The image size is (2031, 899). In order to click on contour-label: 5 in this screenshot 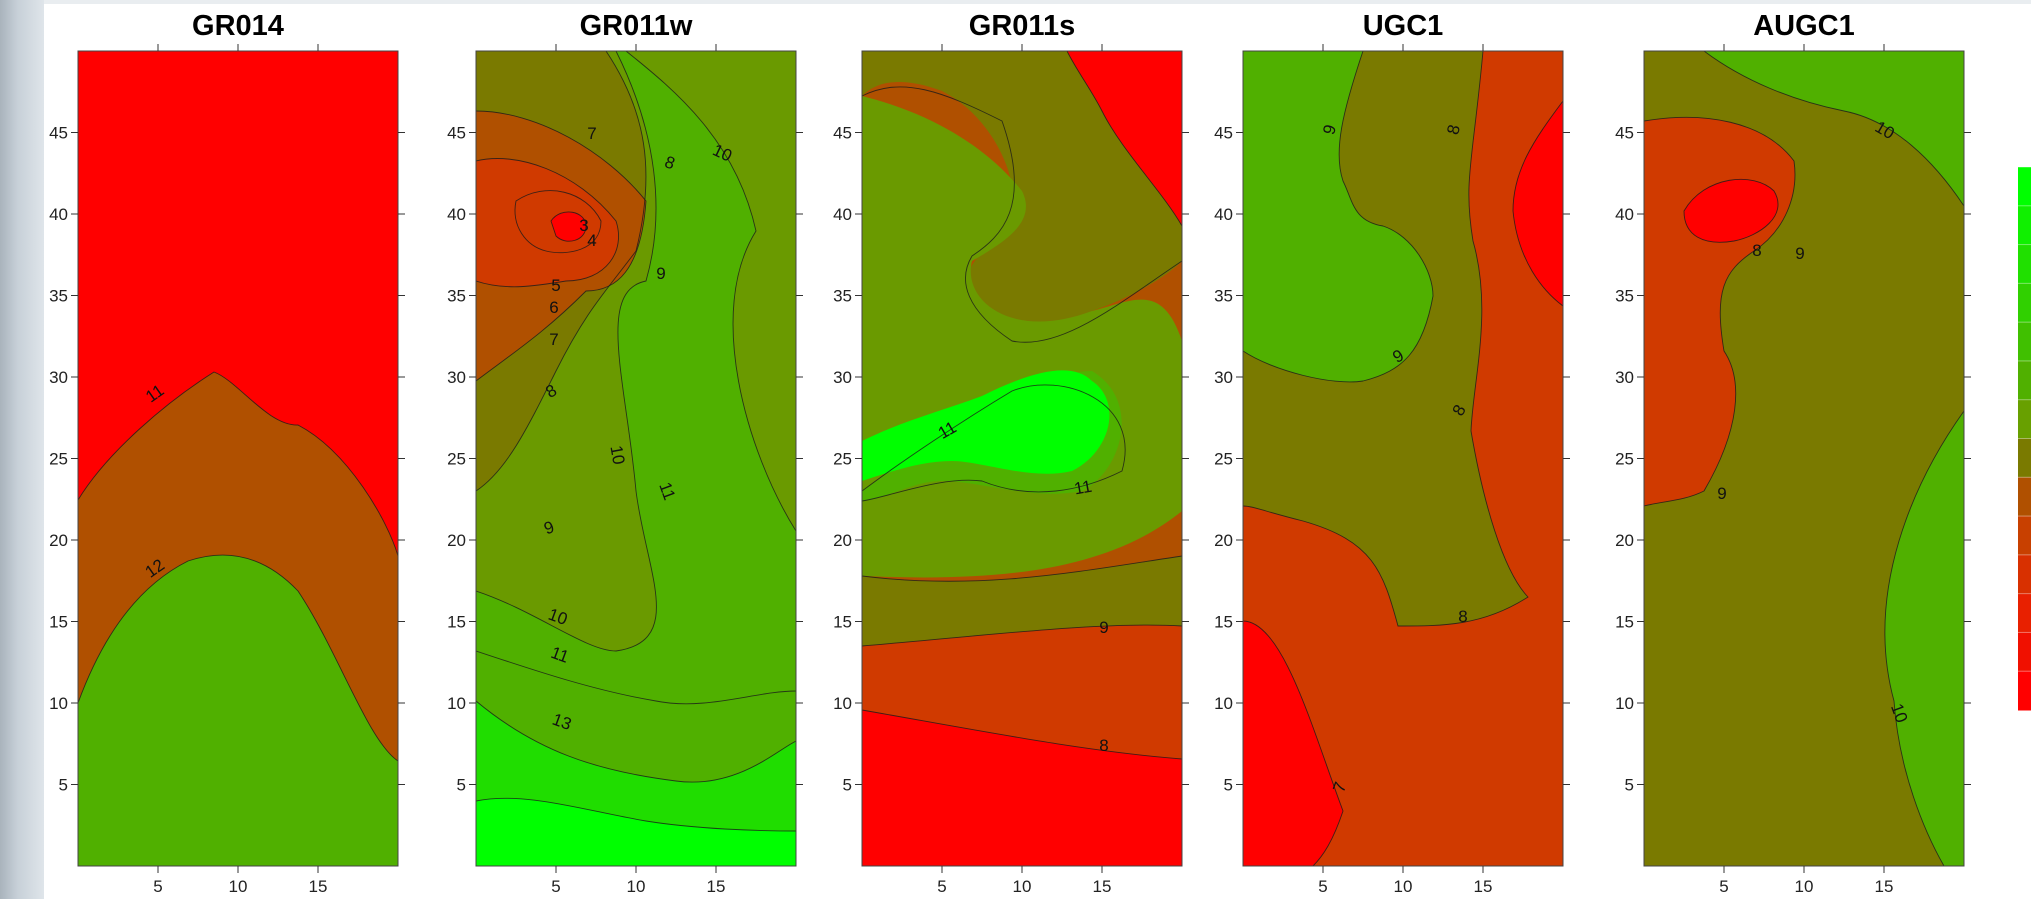, I will do `click(555, 285)`.